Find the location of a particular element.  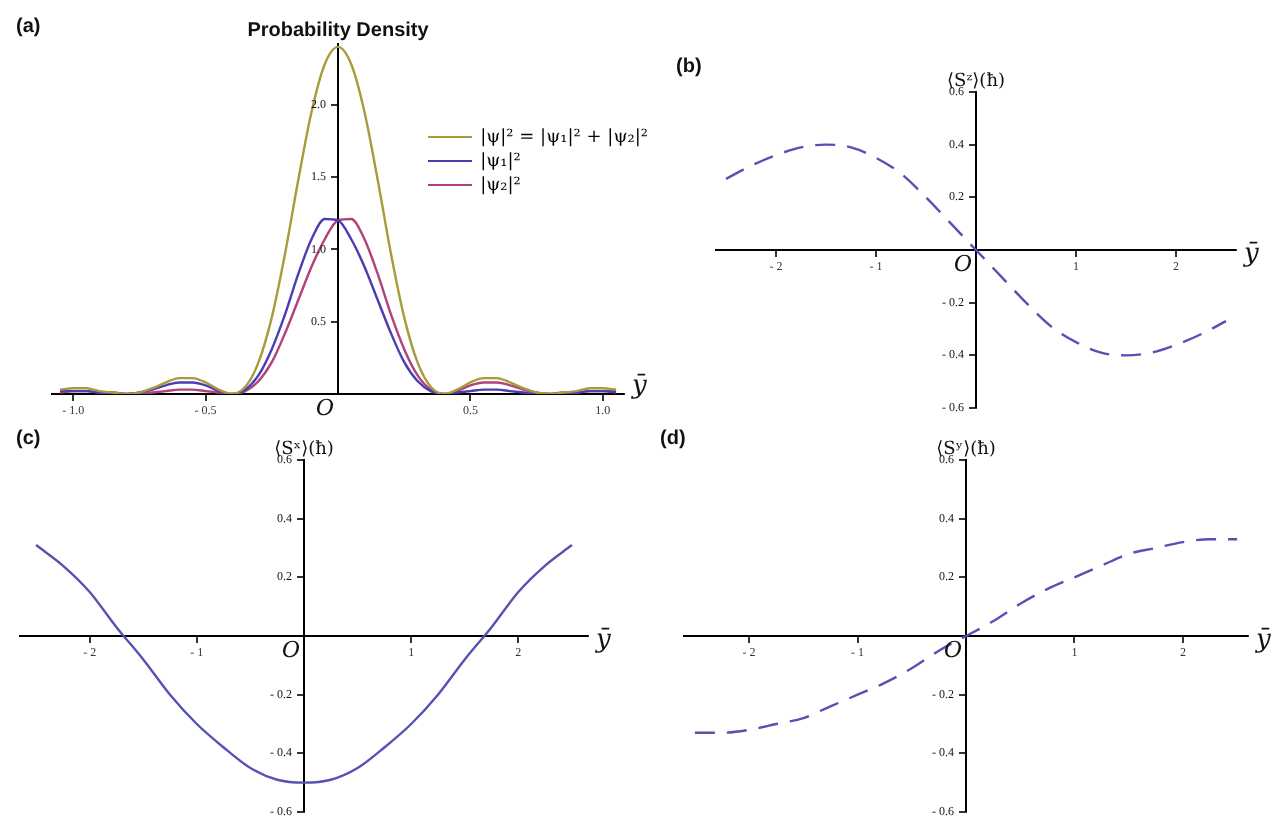

legend-label: |ψ₂|² is located at coordinates (500, 186).